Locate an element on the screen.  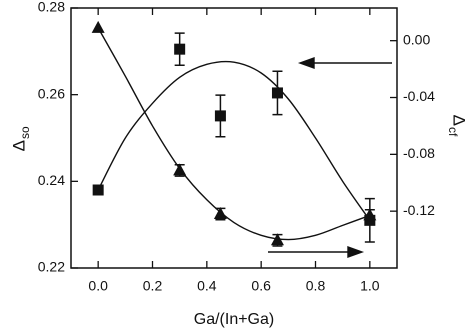
y-tick-label: 0.28 is located at coordinates (51, 7).